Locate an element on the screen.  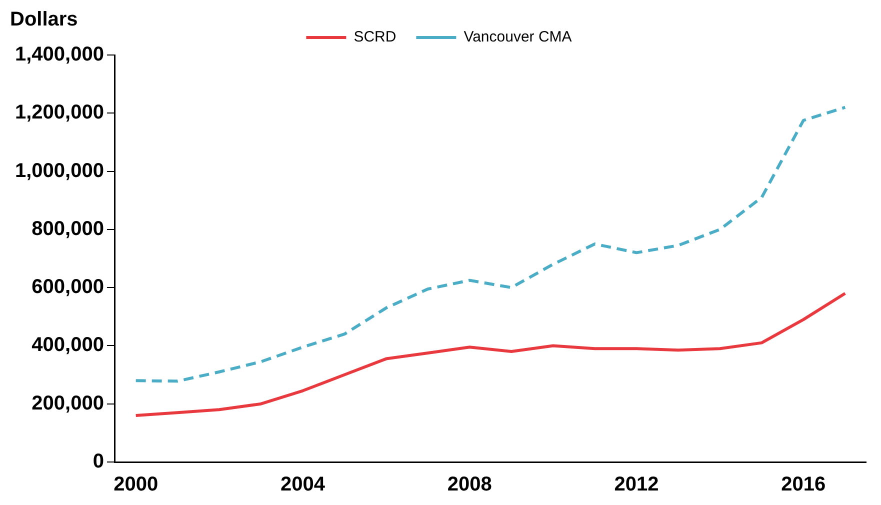
y-tick-label: 1,200,000 is located at coordinates (59, 113).